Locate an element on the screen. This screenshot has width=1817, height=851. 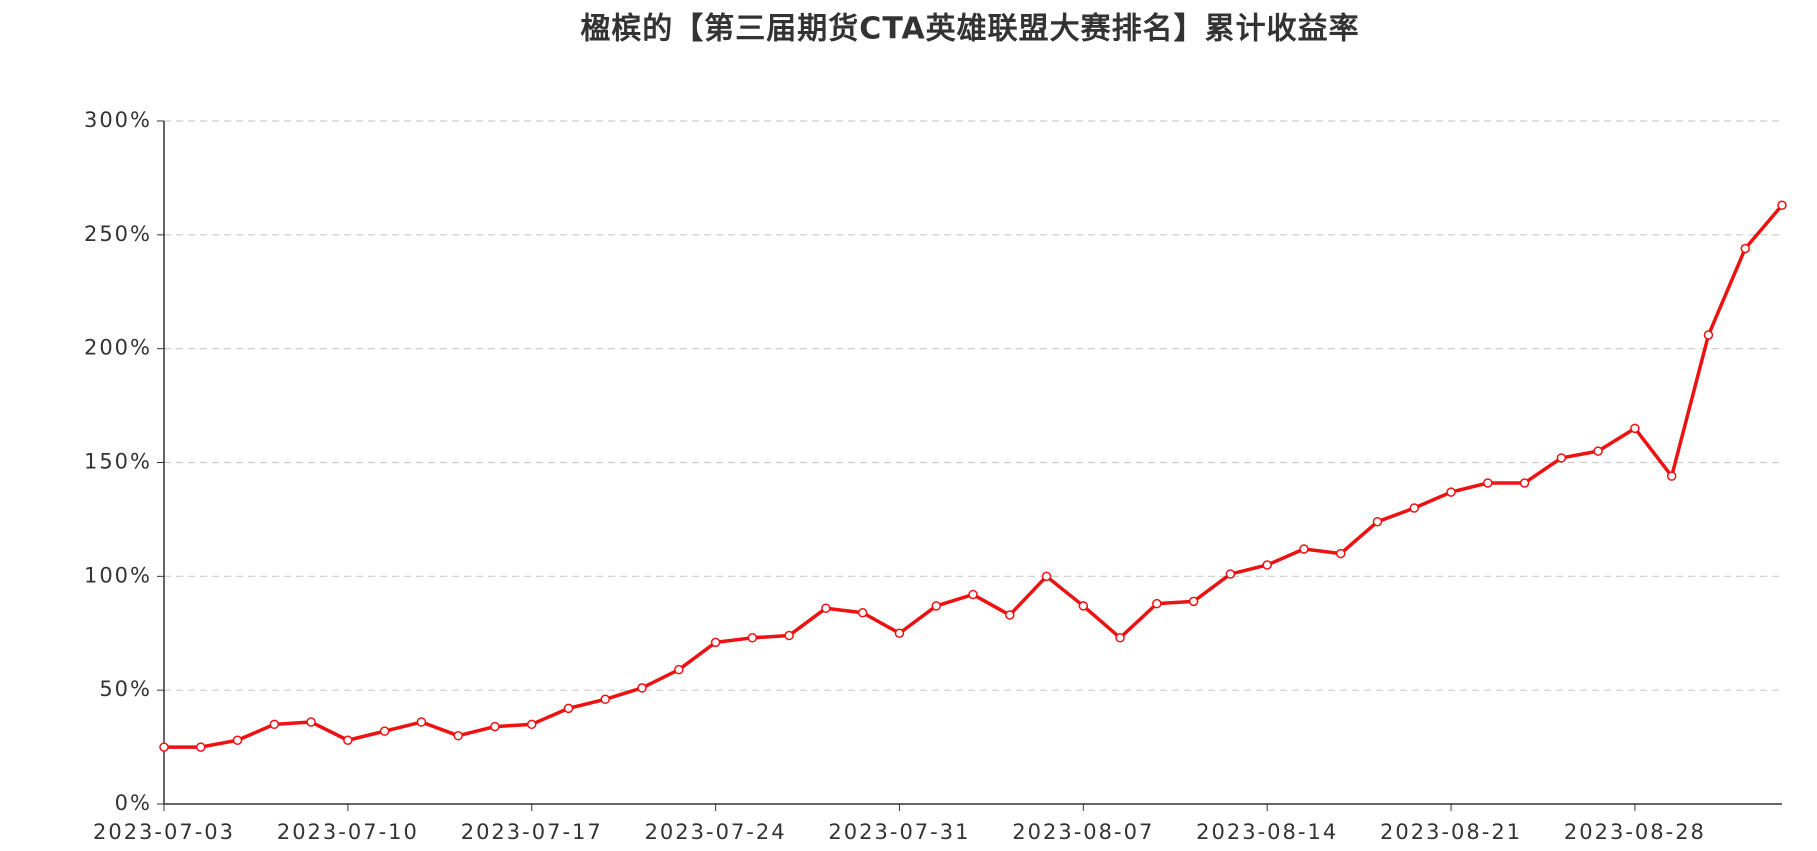
x-tick-label: 2023-08-14 is located at coordinates (1267, 832).